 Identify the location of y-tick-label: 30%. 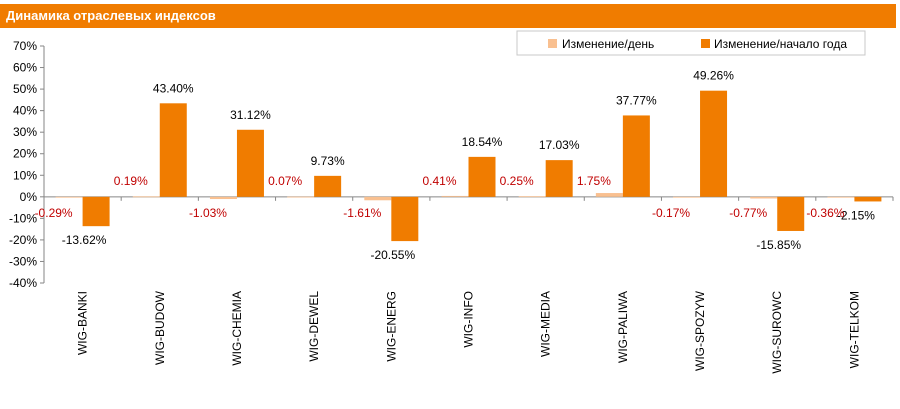
(25, 132).